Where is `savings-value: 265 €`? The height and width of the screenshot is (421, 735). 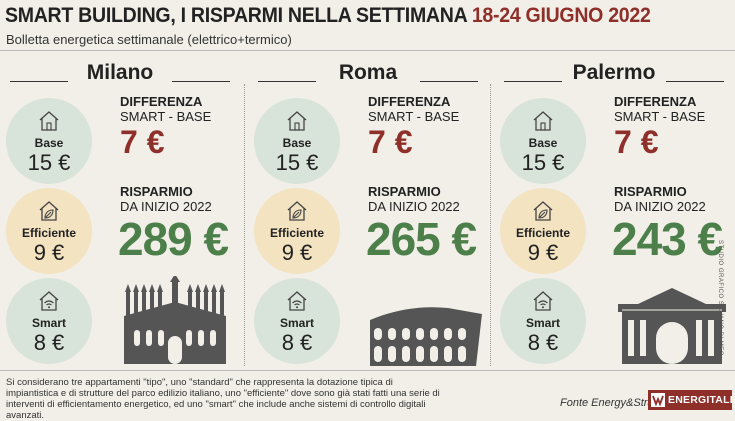 savings-value: 265 € is located at coordinates (421, 239).